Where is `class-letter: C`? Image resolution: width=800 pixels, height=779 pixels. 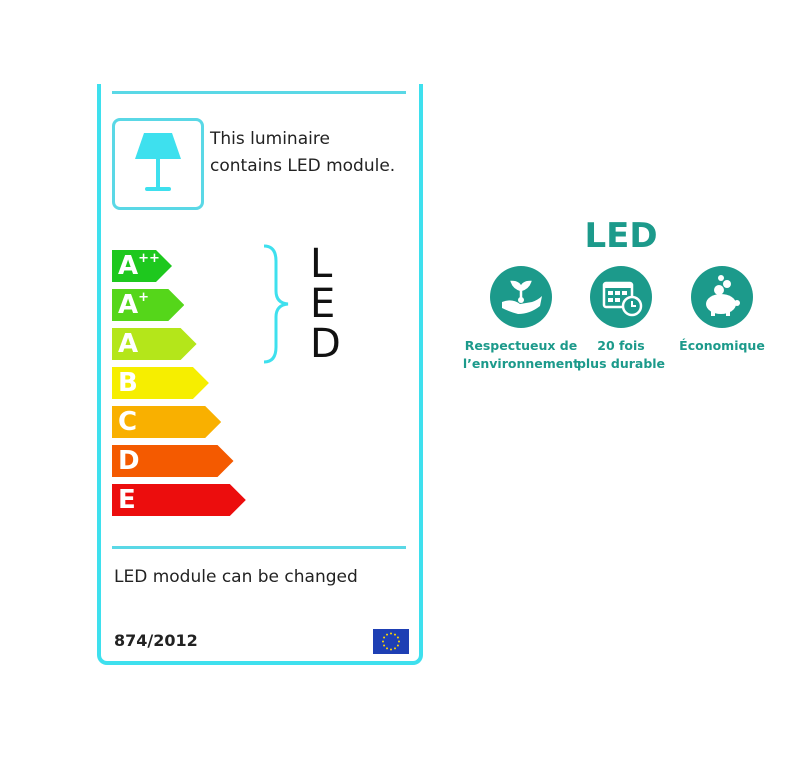 class-letter: C is located at coordinates (128, 422).